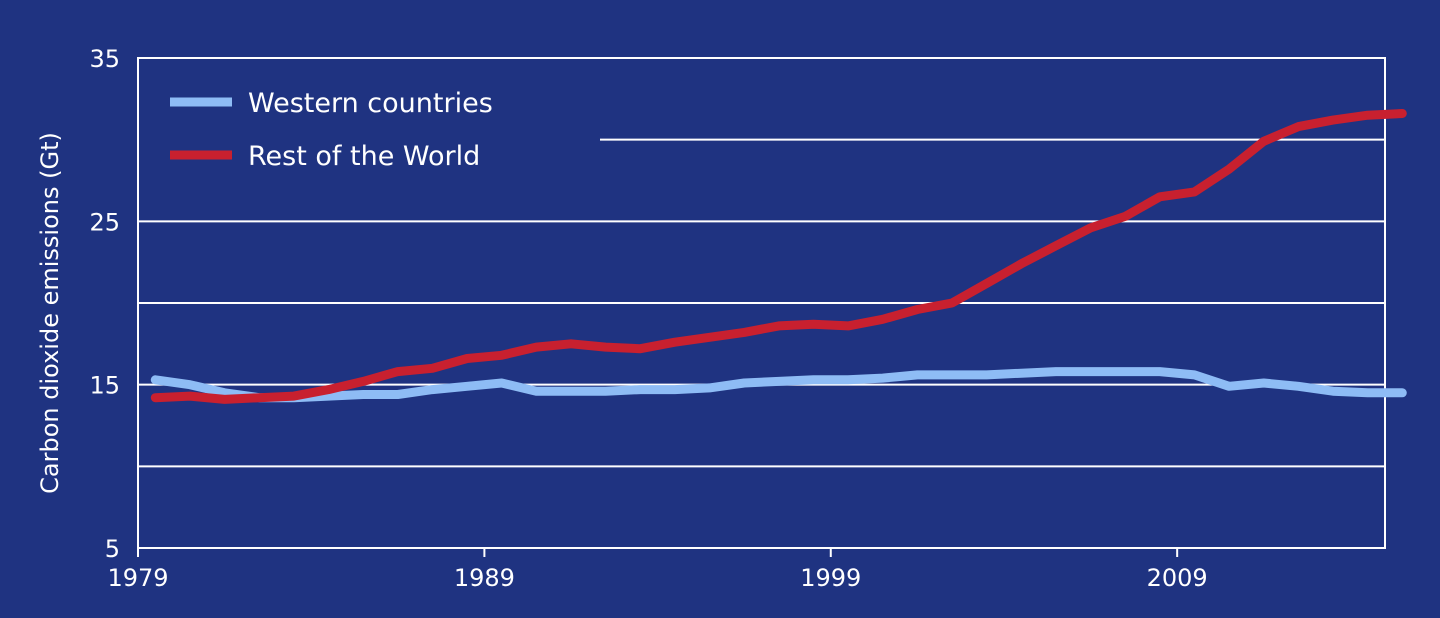 The width and height of the screenshot is (1440, 618). Describe the element at coordinates (331, 130) in the screenshot. I see `legend: Western countries Rest of the World` at that location.